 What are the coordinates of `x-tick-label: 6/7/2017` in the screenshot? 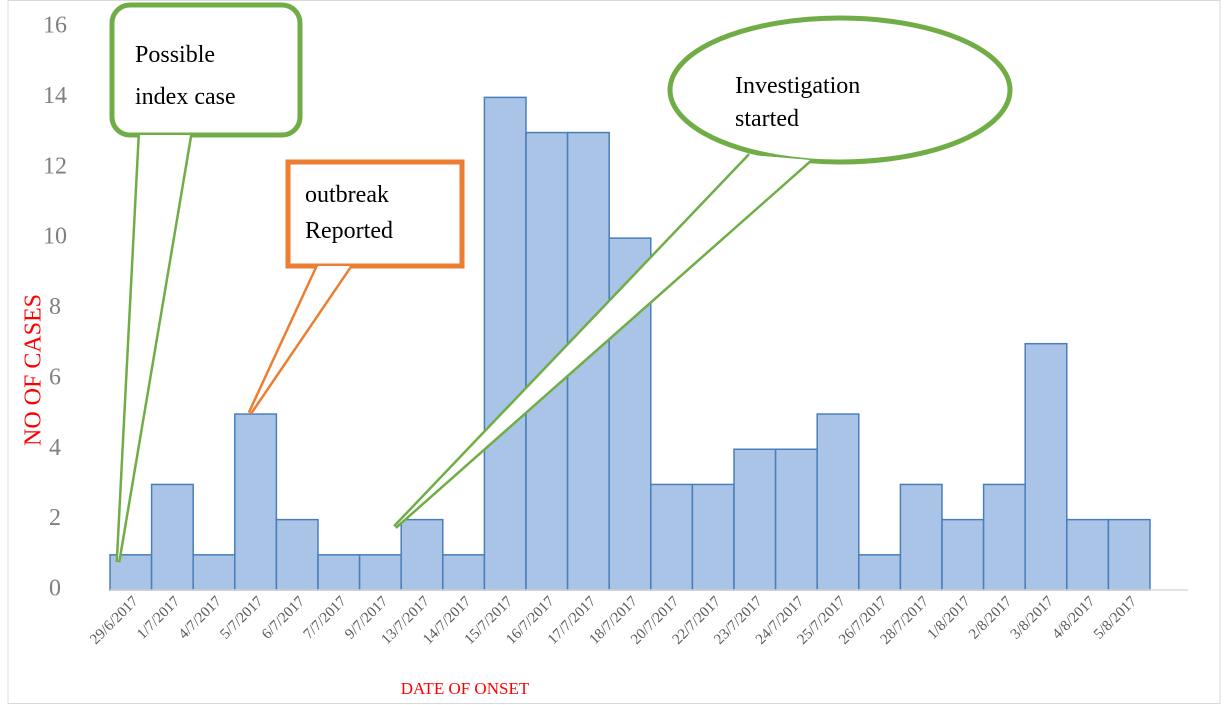 It's located at (283, 617).